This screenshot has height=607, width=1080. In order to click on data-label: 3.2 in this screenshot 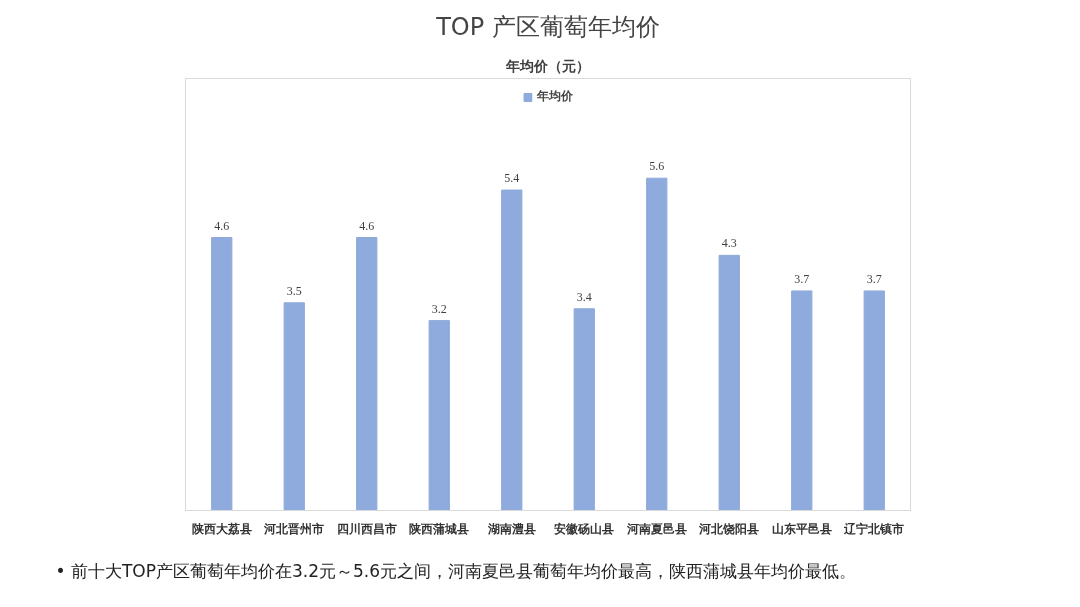, I will do `click(439, 308)`.